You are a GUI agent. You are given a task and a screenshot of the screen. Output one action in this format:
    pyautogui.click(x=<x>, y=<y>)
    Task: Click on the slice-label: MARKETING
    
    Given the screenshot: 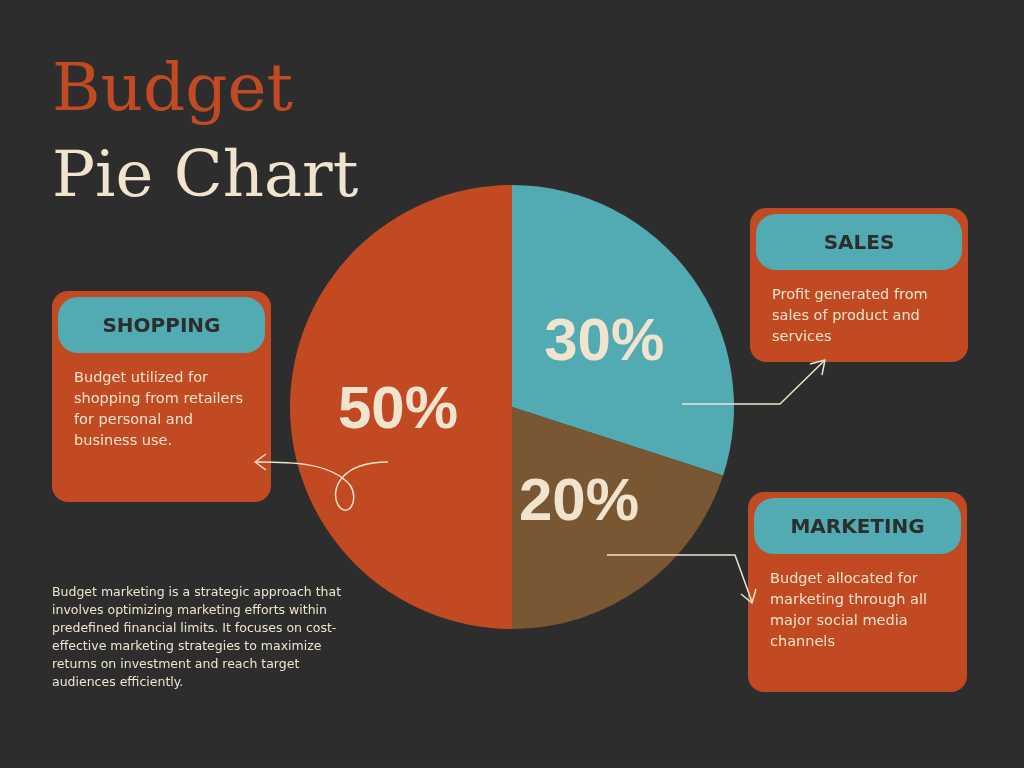 What is the action you would take?
    pyautogui.click(x=857, y=526)
    